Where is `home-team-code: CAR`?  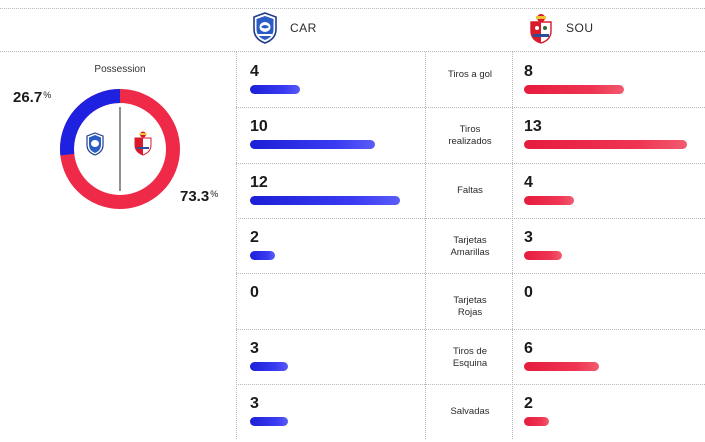
home-team-code: CAR is located at coordinates (303, 28).